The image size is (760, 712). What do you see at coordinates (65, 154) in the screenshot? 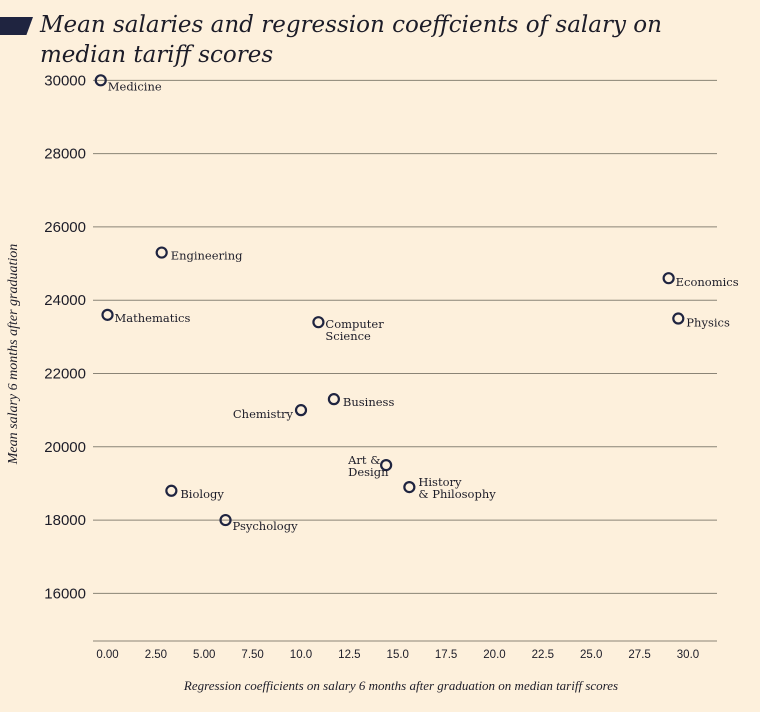
I see `y-tick-label: 28000` at bounding box center [65, 154].